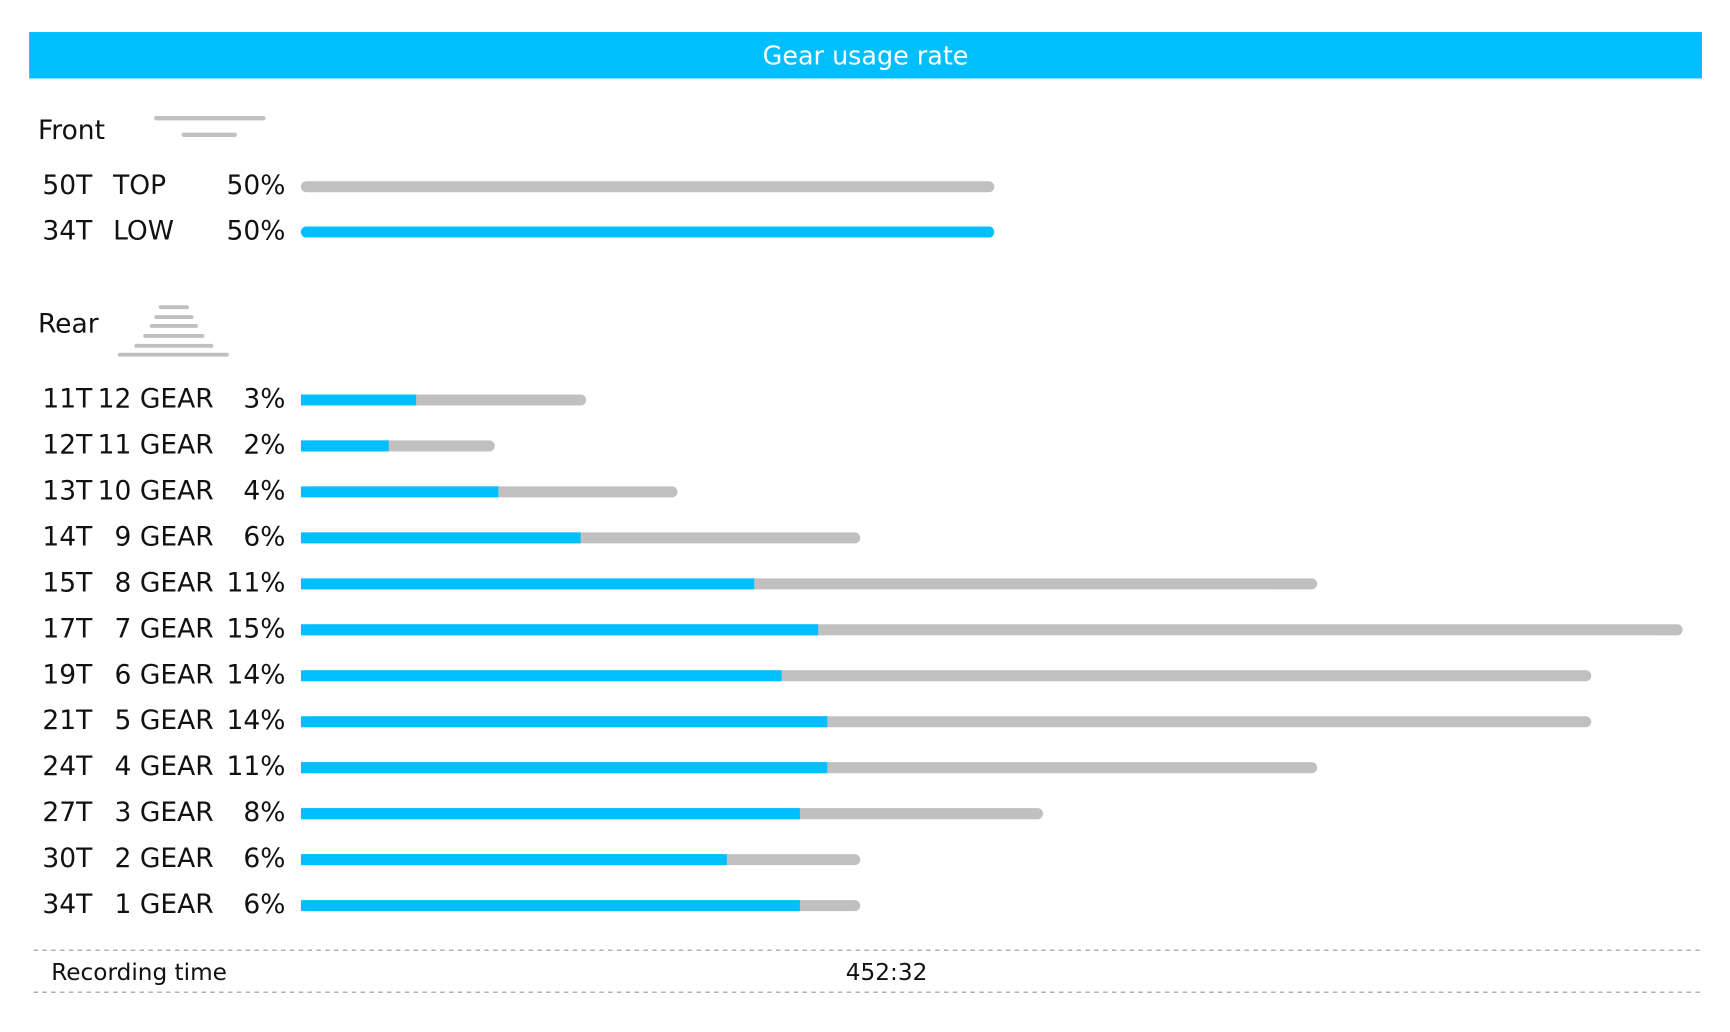 This screenshot has width=1730, height=1032. Describe the element at coordinates (67, 766) in the screenshot. I see `cog-label: 24T` at that location.